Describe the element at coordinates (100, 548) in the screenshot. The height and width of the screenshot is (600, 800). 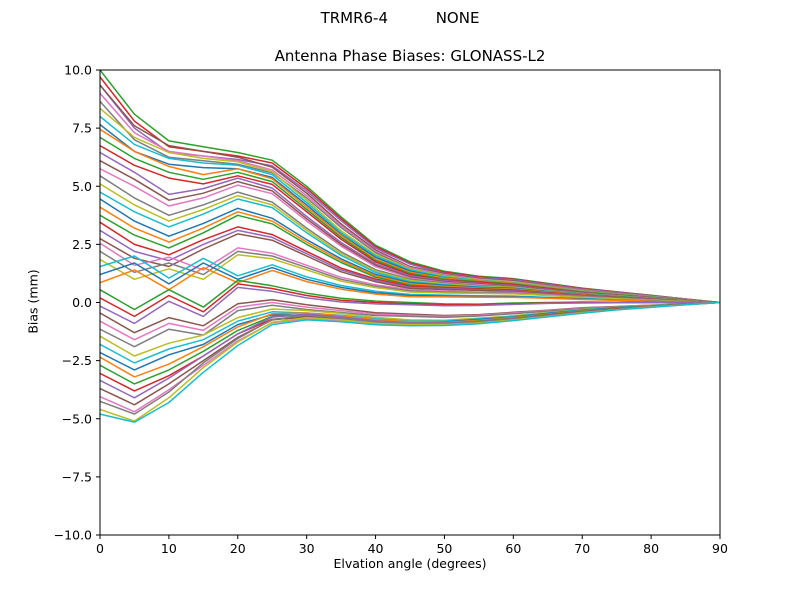
I see `x-tick-label: 0` at that location.